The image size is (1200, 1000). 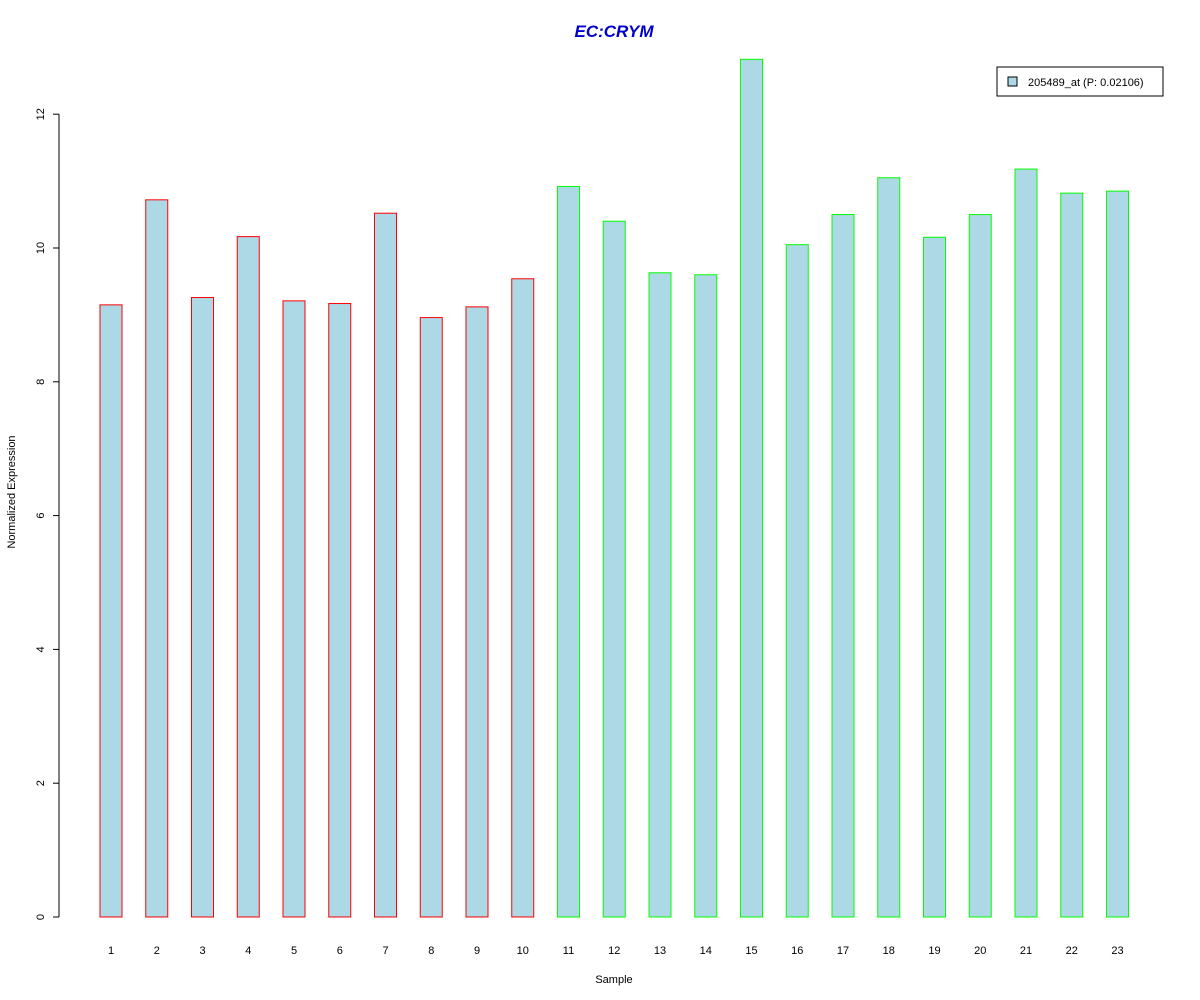 I want to click on x-tick-label: 22, so click(x=1072, y=951).